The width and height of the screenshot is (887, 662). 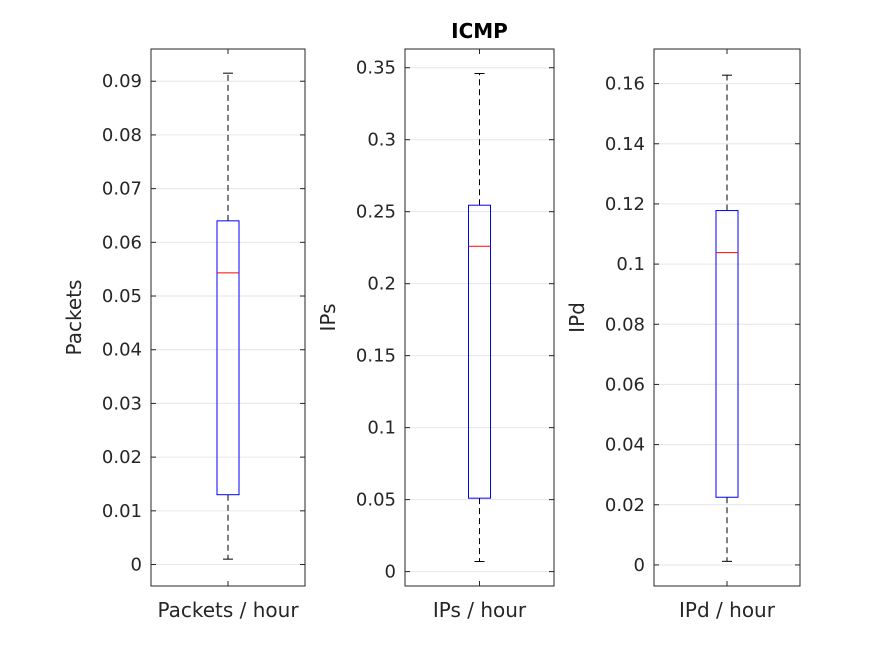 I want to click on panel-1-ylabel: Packets, so click(x=74, y=318).